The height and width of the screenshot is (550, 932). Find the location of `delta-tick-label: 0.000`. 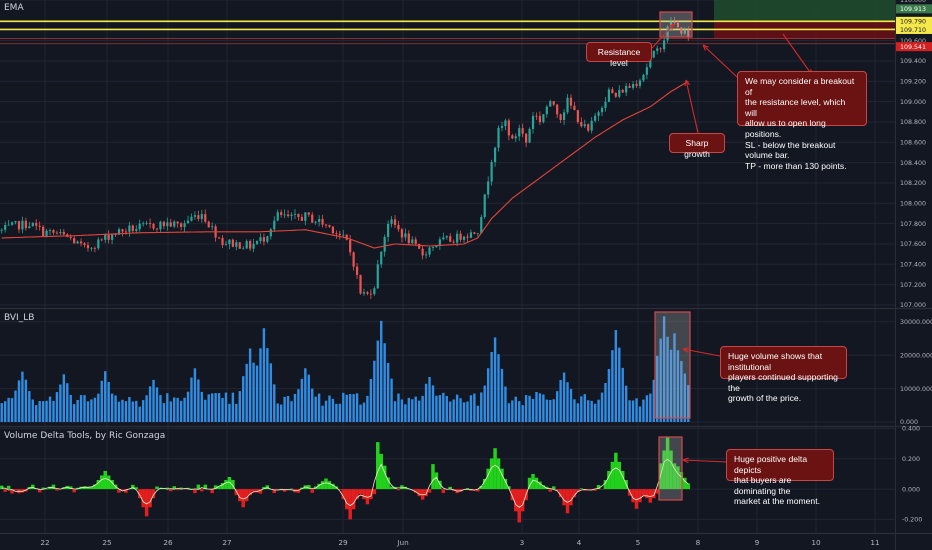

delta-tick-label: 0.000 is located at coordinates (911, 489).